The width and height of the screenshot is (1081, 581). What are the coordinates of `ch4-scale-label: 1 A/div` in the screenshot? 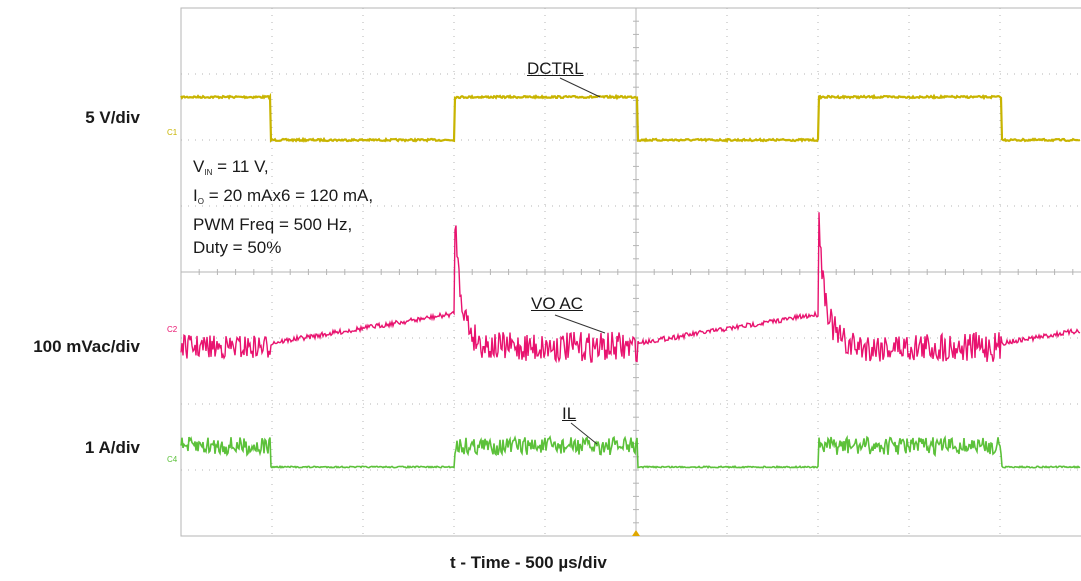 It's located at (112, 447).